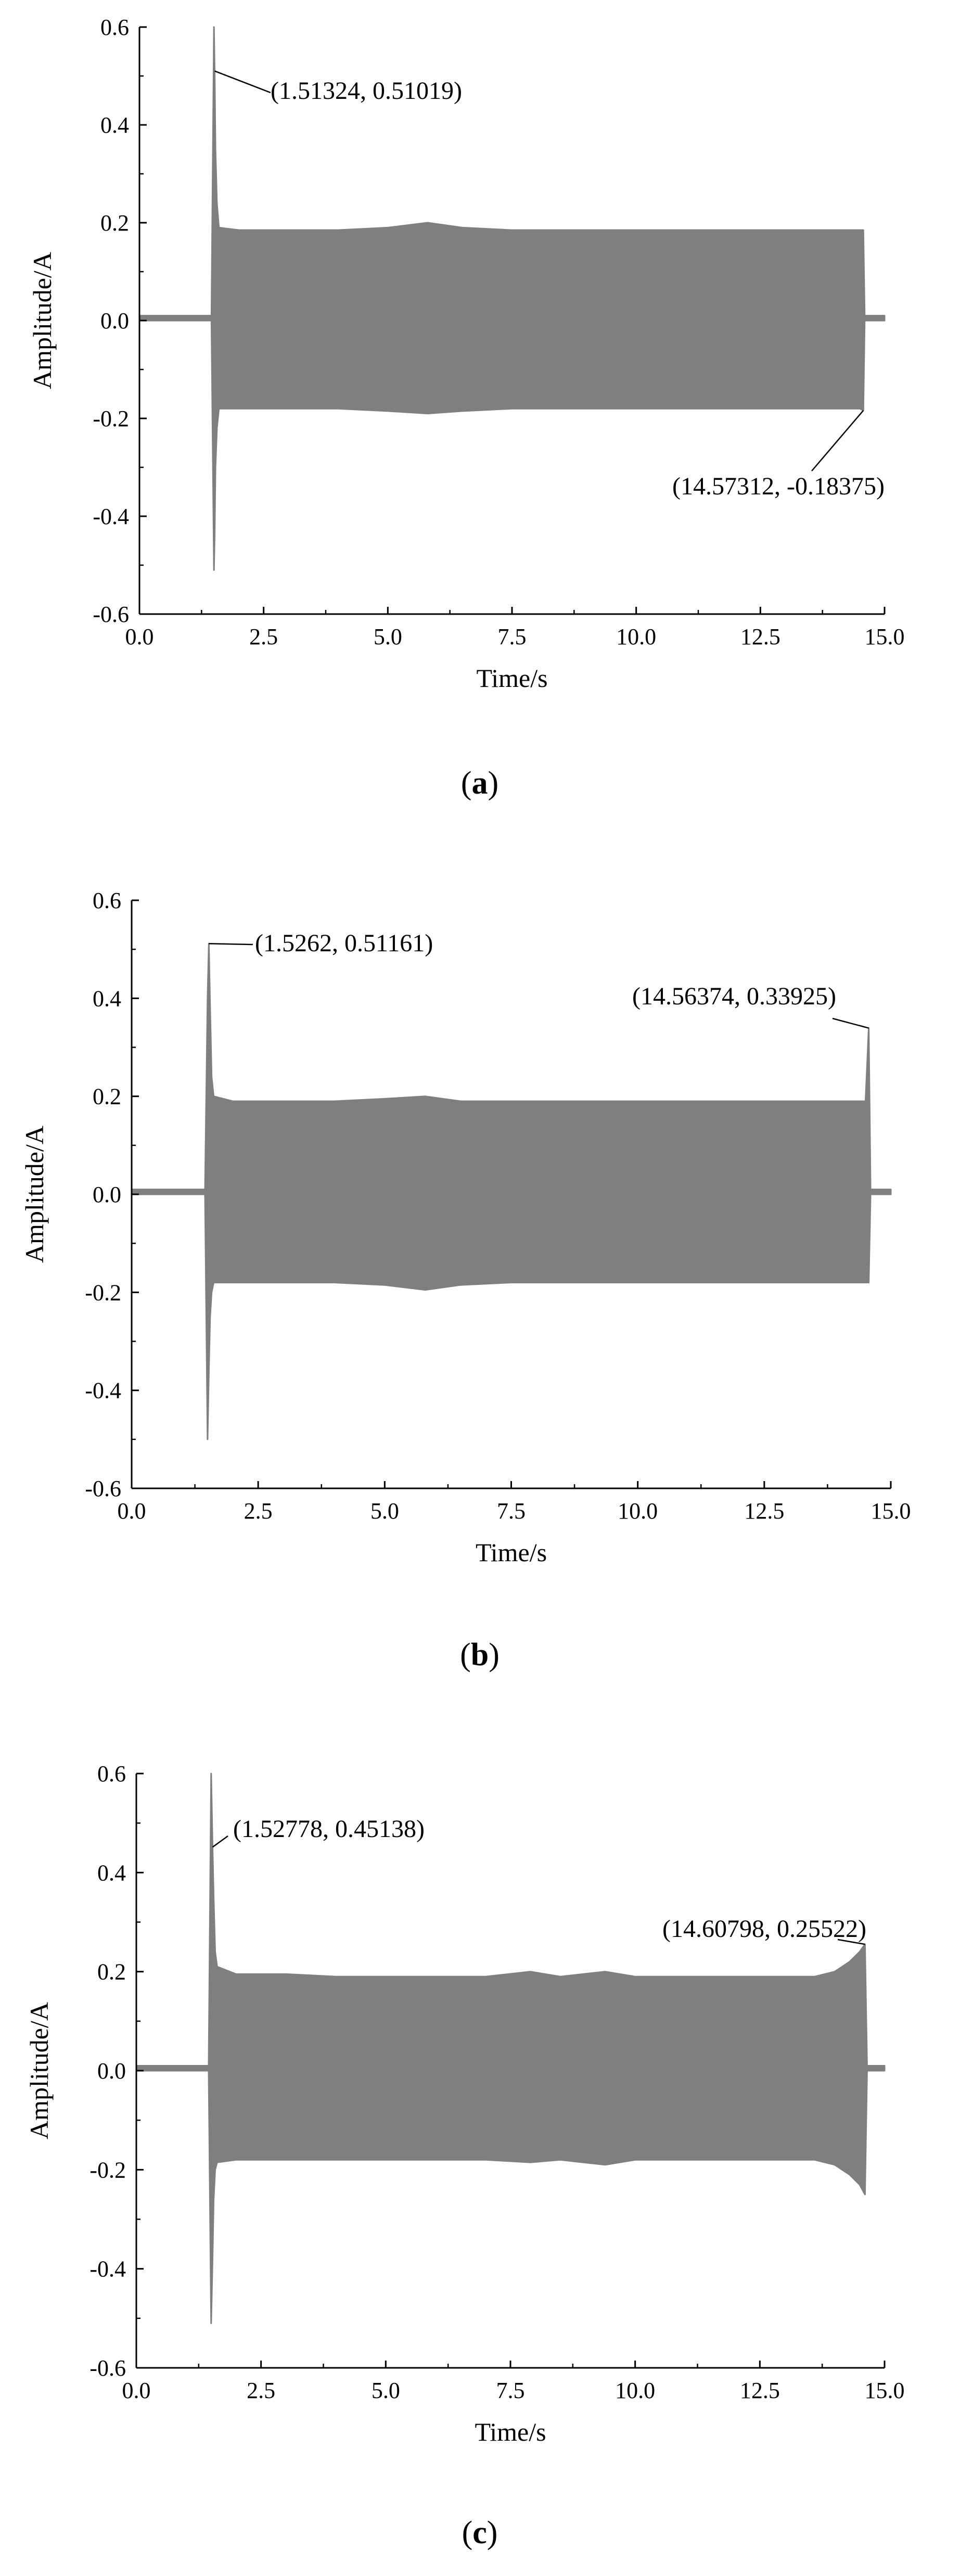 The width and height of the screenshot is (960, 2576). I want to click on caption-letter: a, so click(480, 783).